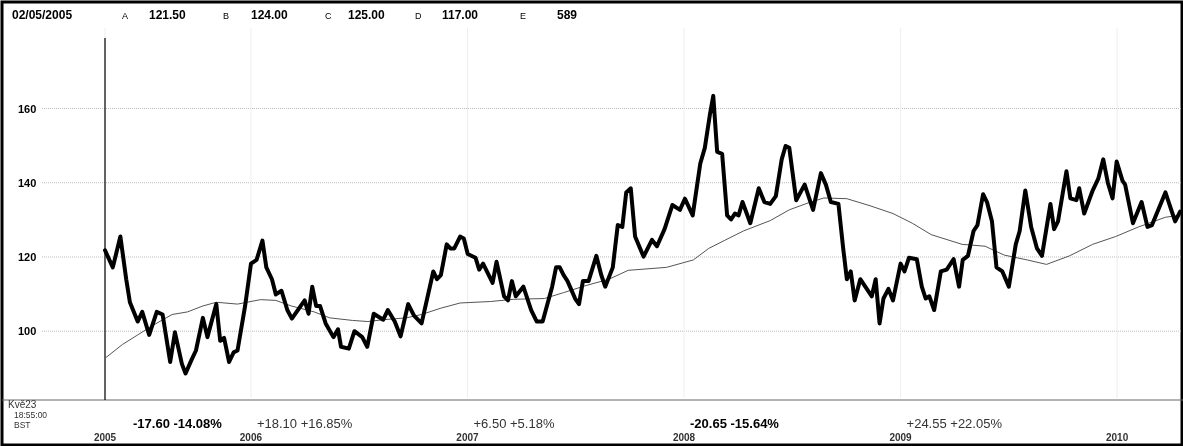 The height and width of the screenshot is (446, 1183). What do you see at coordinates (328, 16) in the screenshot?
I see `text: C` at bounding box center [328, 16].